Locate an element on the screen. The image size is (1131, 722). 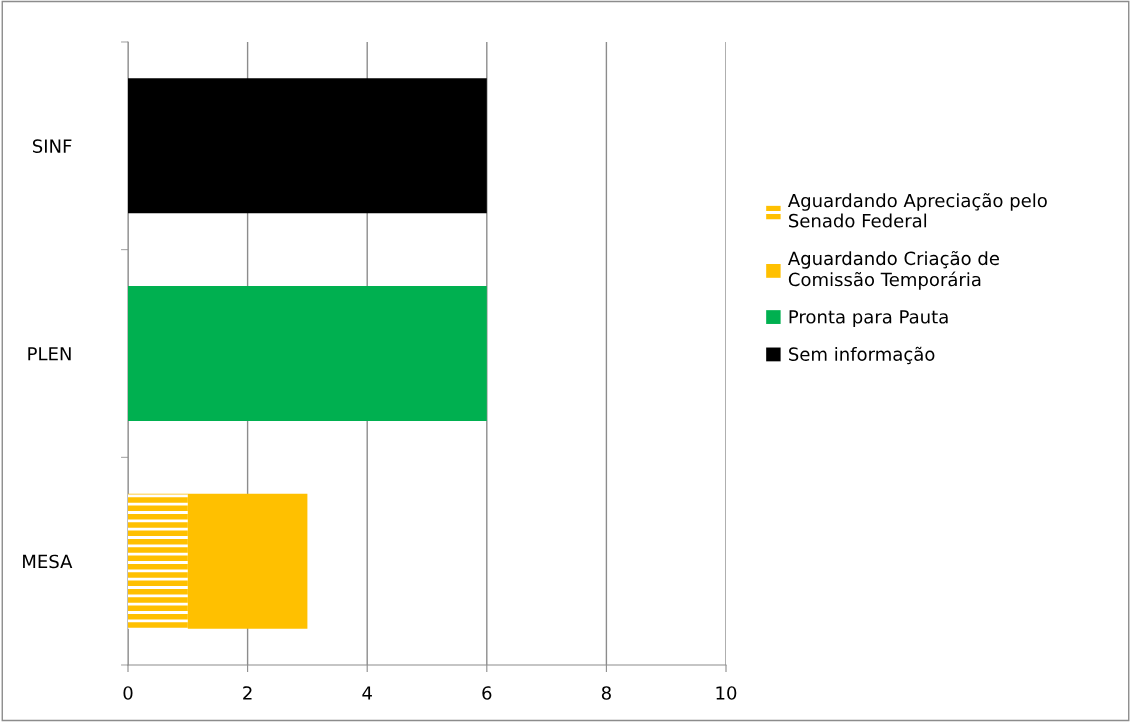
y-tick-label: MESA is located at coordinates (48, 561).